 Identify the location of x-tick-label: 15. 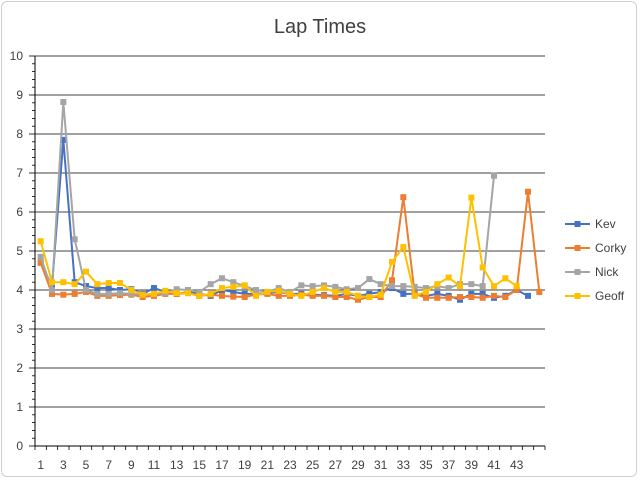
(200, 465).